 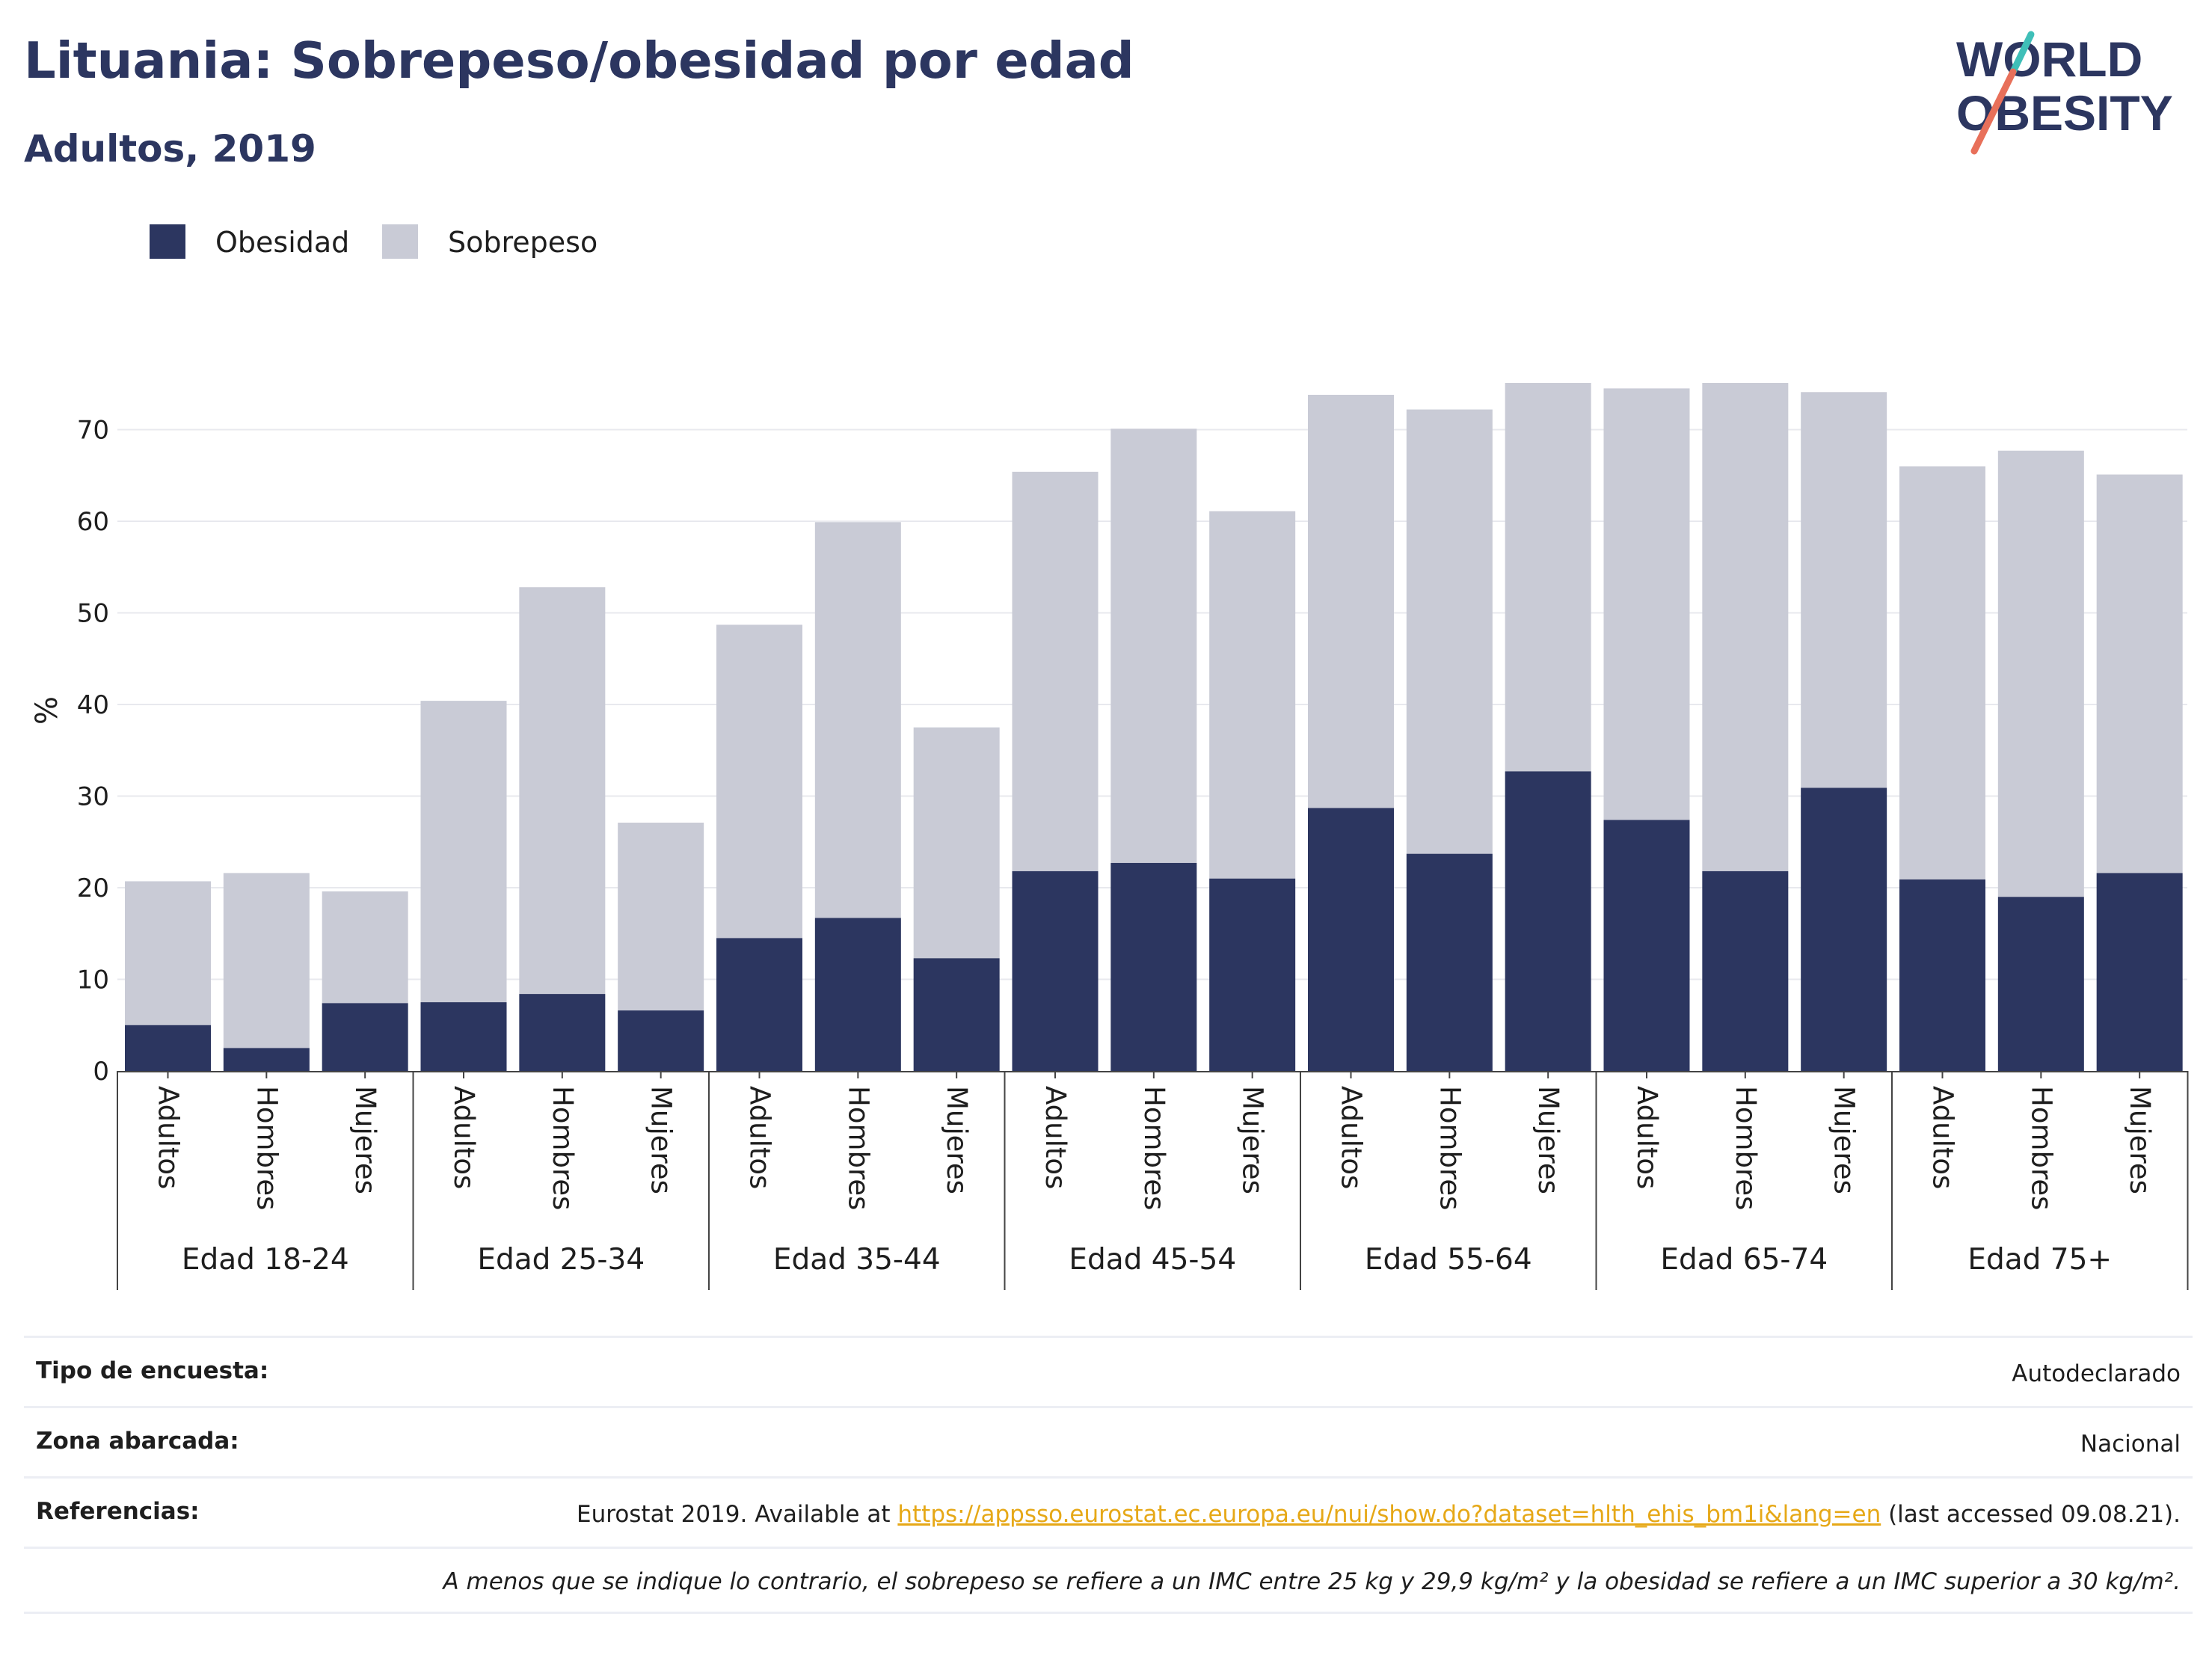 I want to click on x-group-label: Edad 18-24, so click(x=265, y=1260).